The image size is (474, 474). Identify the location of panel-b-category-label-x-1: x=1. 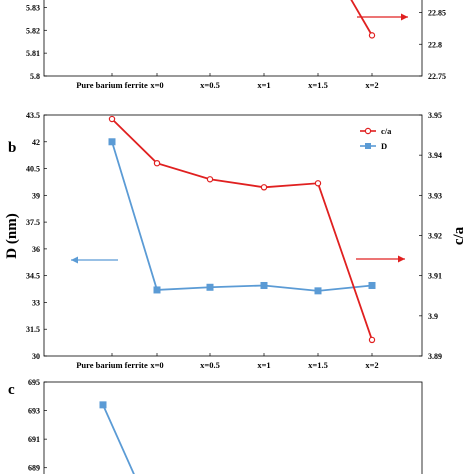
(263, 365).